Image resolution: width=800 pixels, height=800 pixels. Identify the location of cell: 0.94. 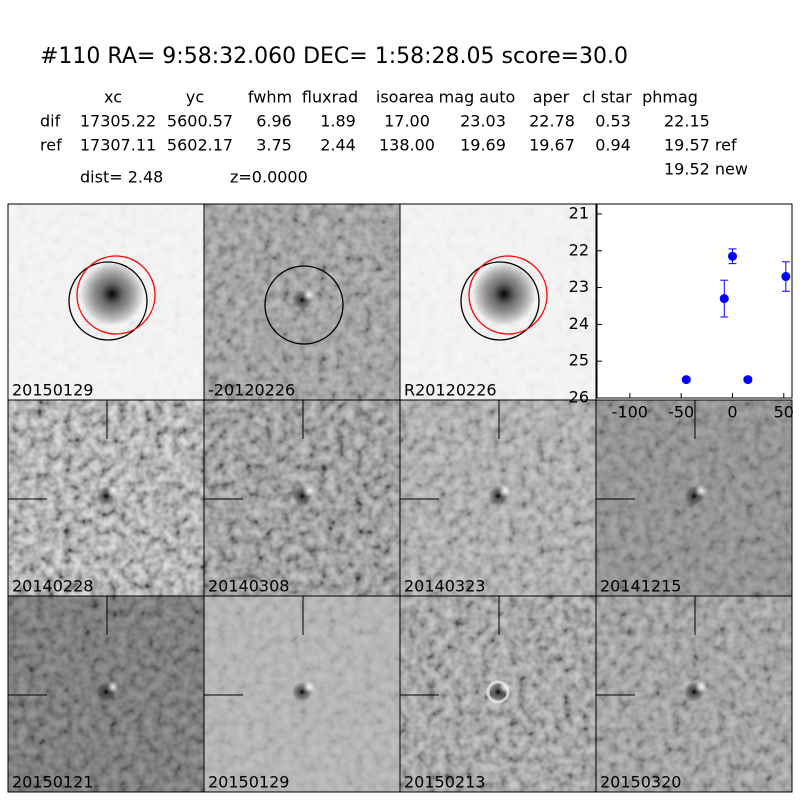
(613, 145).